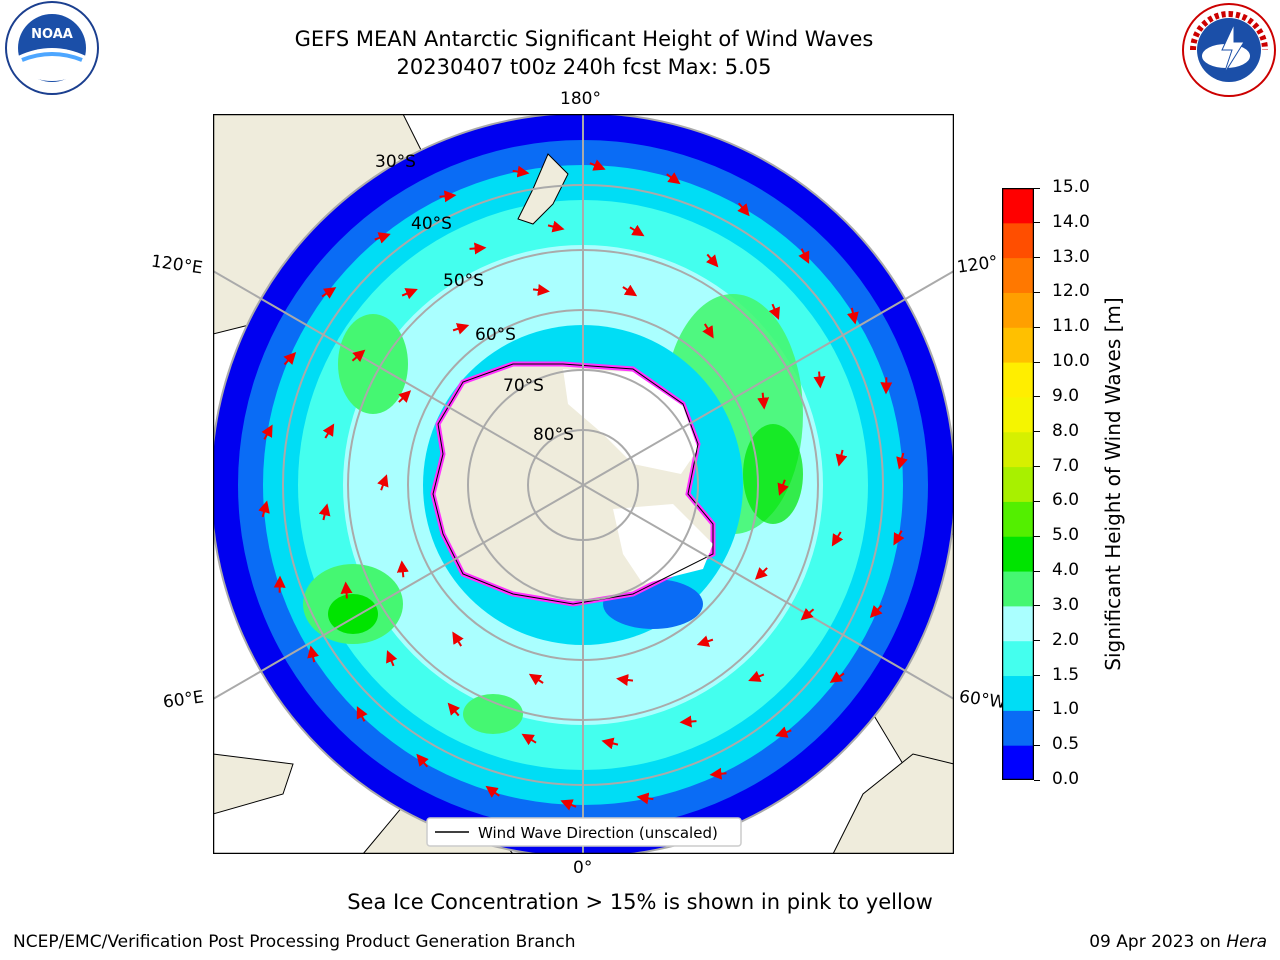 The width and height of the screenshot is (1280, 960). Describe the element at coordinates (52, 34) in the screenshot. I see `noaa-logo-text: NOAA` at that location.